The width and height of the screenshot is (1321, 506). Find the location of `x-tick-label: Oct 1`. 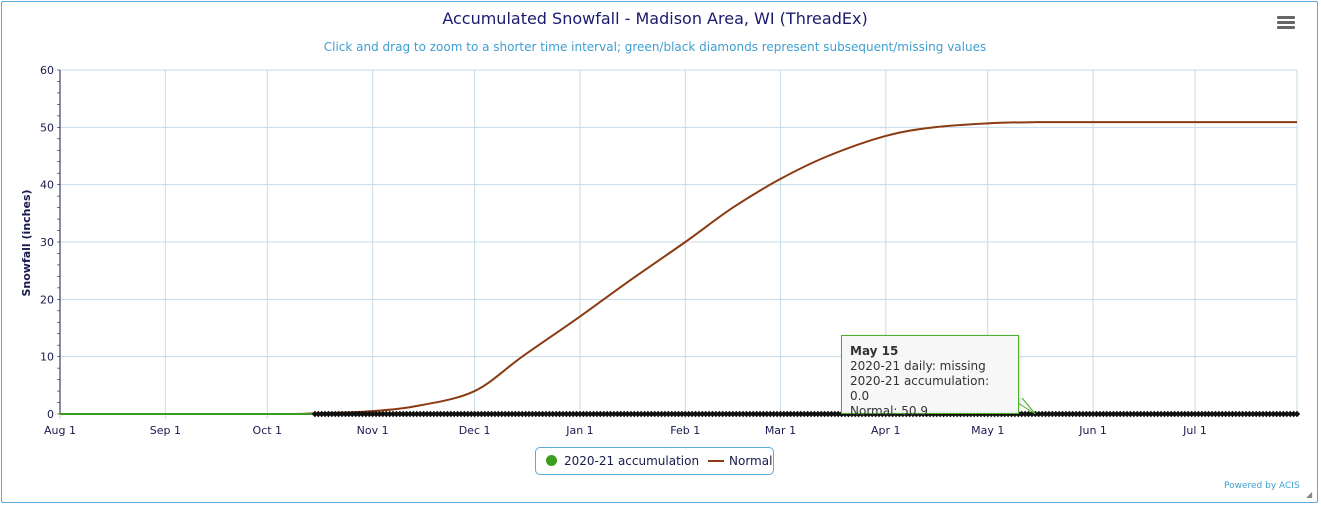

x-tick-label: Oct 1 is located at coordinates (268, 430).